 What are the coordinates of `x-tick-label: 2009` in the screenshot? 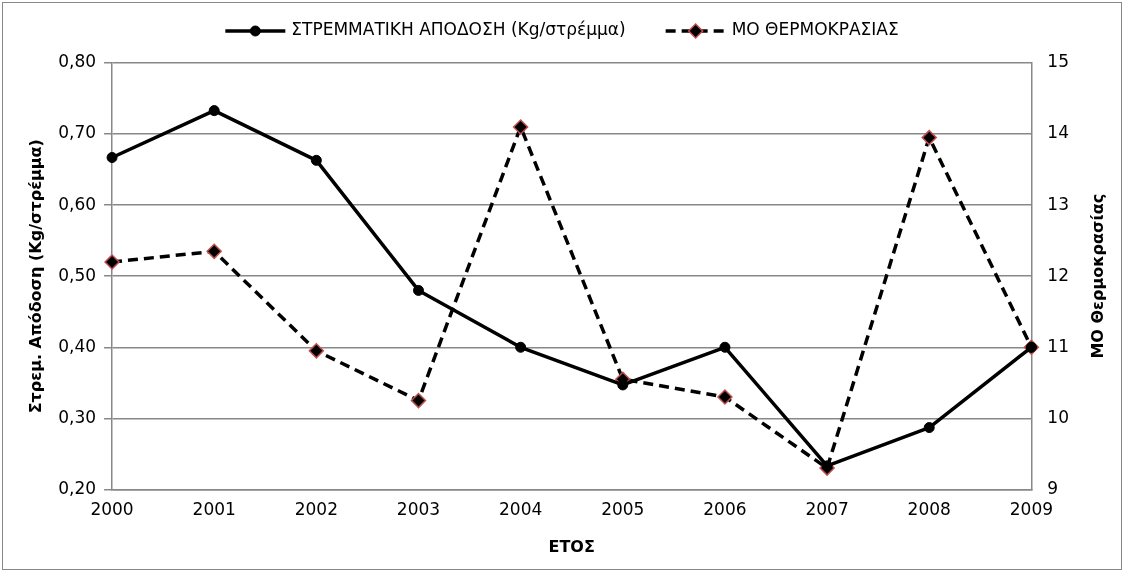 It's located at (1031, 509).